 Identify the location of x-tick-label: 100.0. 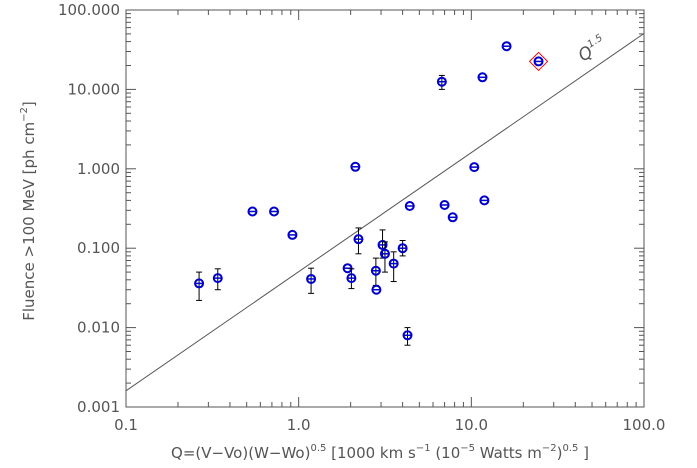
(644, 425).